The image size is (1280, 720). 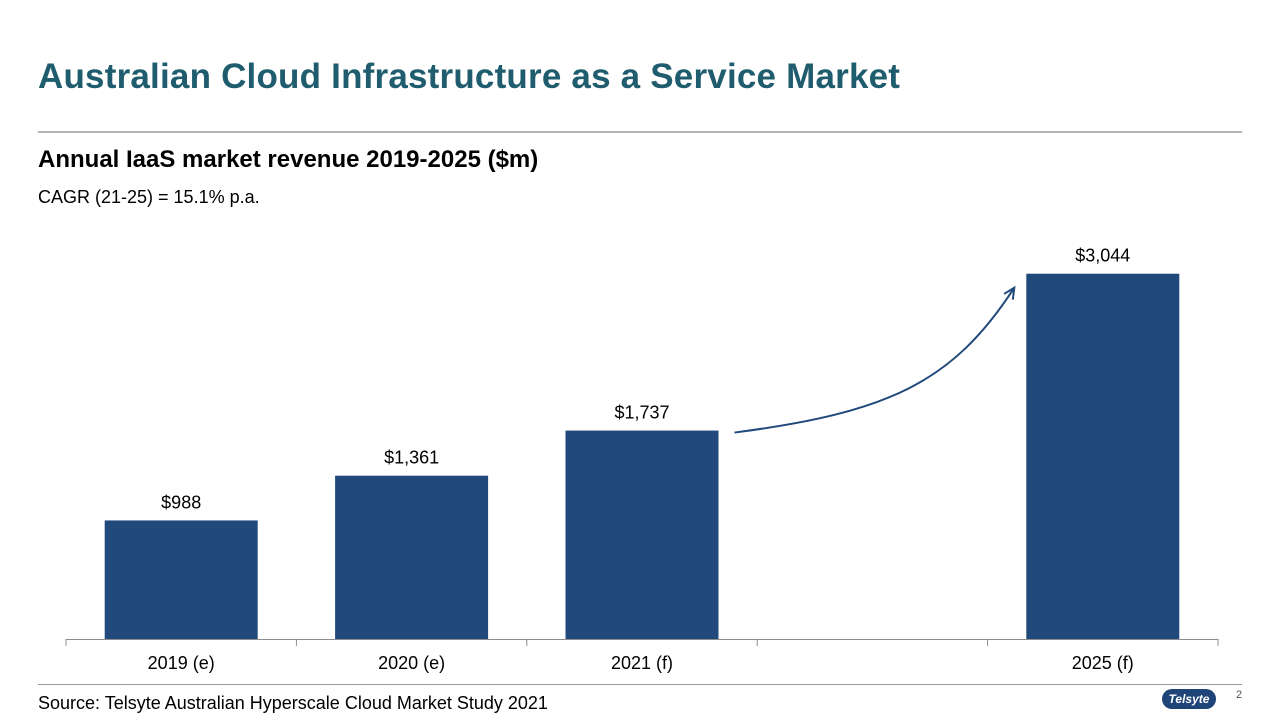 What do you see at coordinates (149, 197) in the screenshot?
I see `cagr-note: CAGR (21-25) = 15.1% p.a.` at bounding box center [149, 197].